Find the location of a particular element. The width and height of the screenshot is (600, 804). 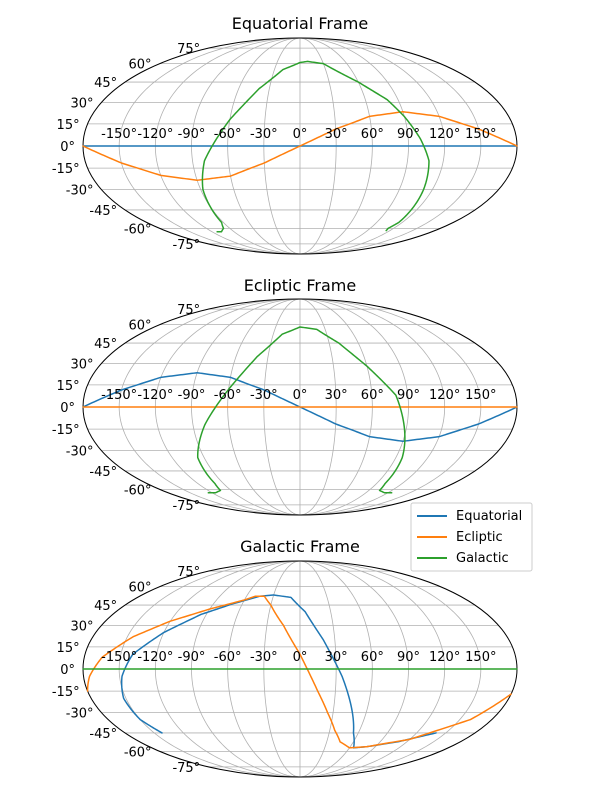

legend: Equatorial Ecliptic Galactic is located at coordinates (471, 537).